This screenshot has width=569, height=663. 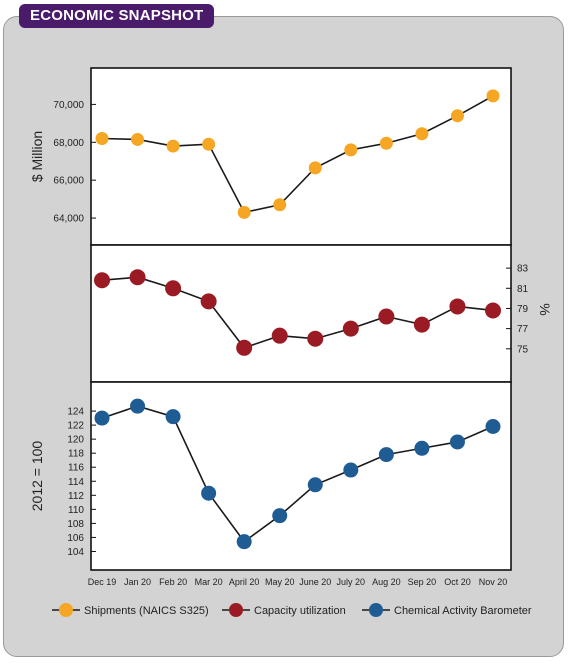 I want to click on x-tick-label: Jan 20, so click(x=137, y=582).